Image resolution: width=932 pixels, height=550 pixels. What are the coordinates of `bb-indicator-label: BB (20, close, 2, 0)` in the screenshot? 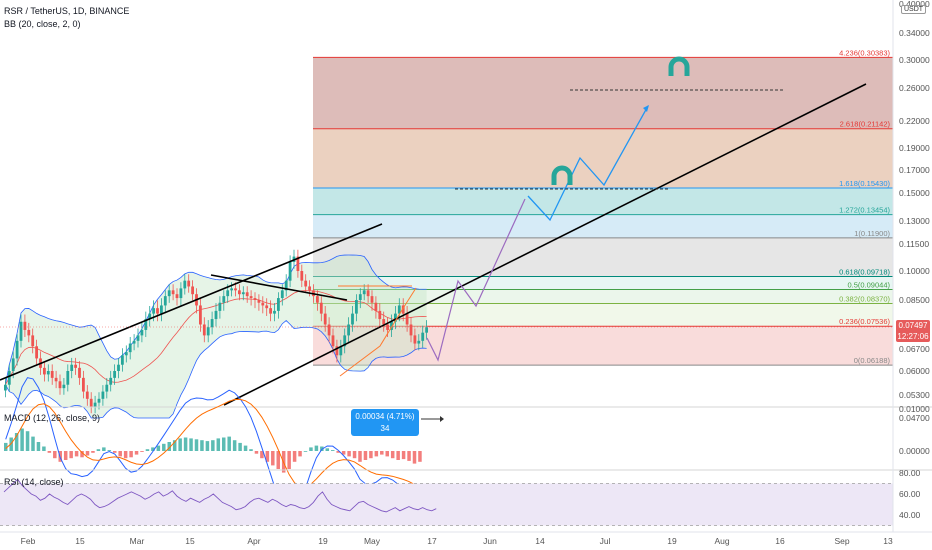 It's located at (42, 24).